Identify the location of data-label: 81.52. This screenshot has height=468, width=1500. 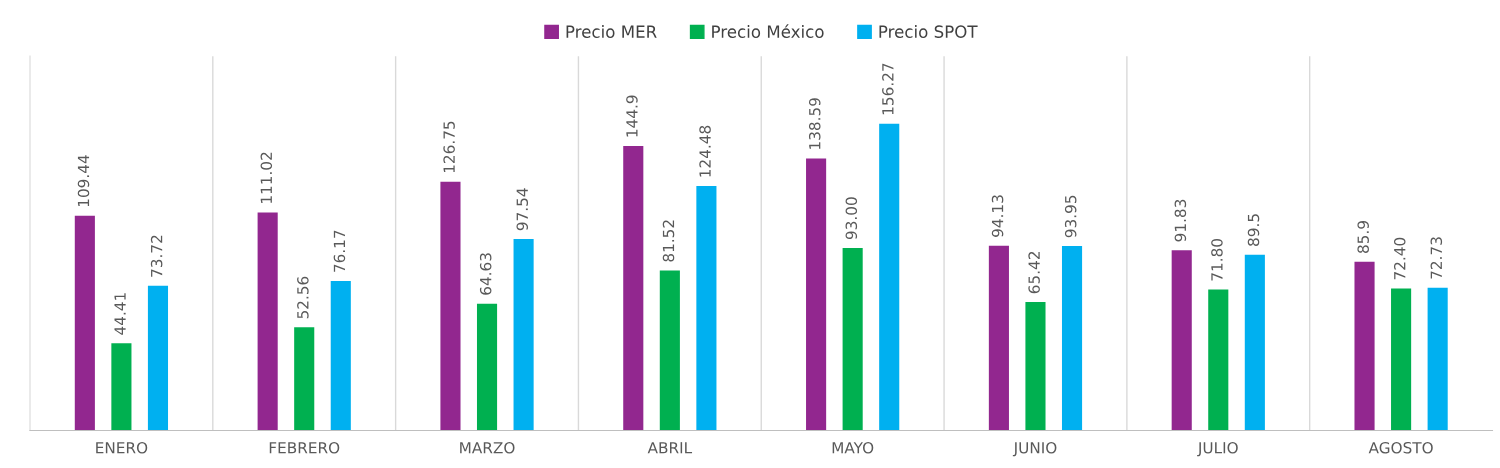
(668, 241).